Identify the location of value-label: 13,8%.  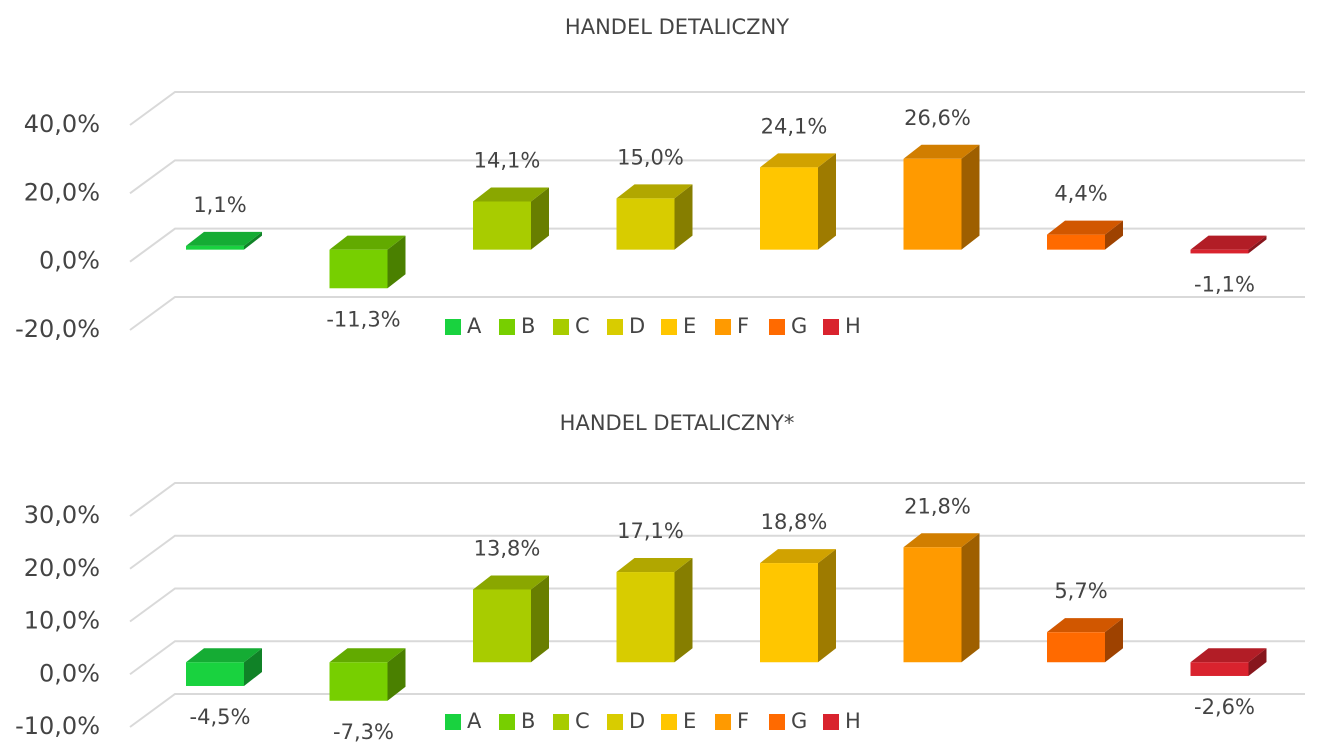
(507, 548).